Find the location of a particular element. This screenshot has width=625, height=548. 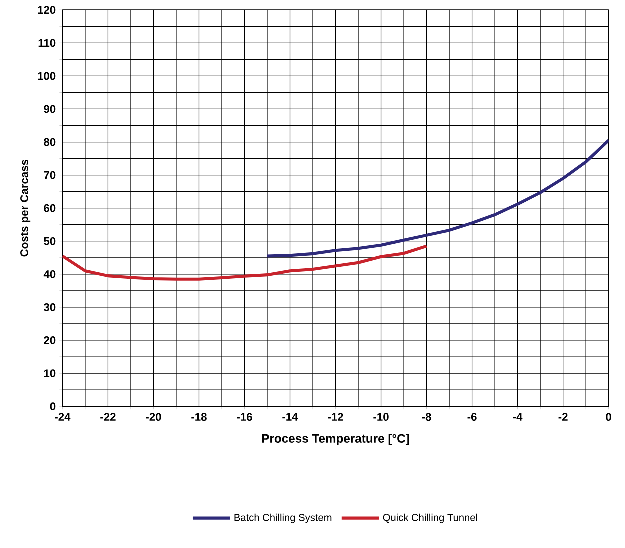

x-tick-label: -18 is located at coordinates (199, 417).